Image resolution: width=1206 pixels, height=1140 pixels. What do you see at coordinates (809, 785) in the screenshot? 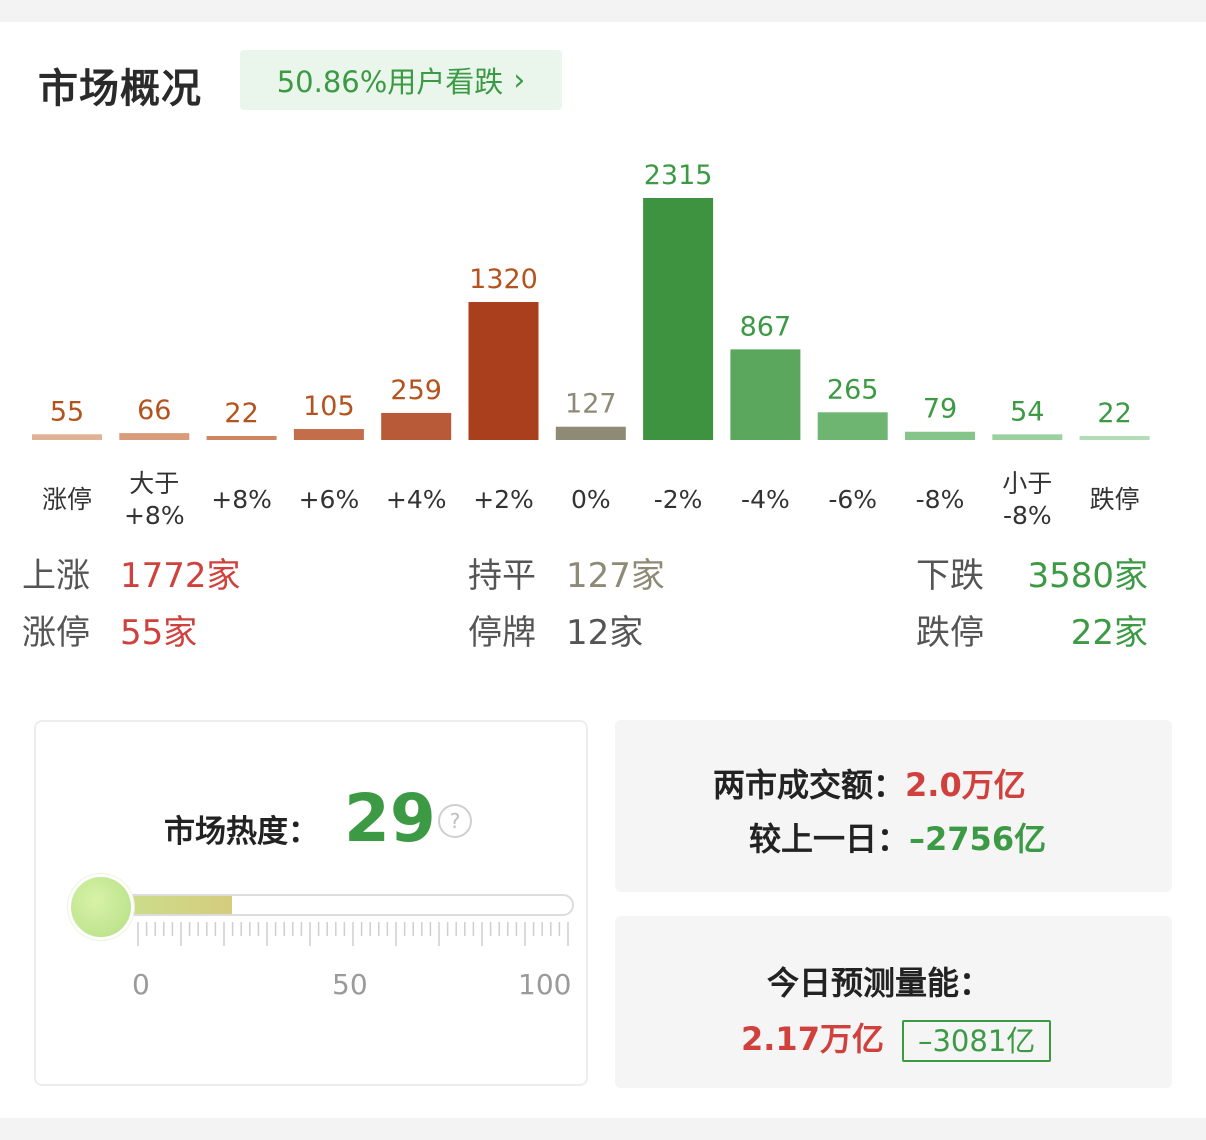
I see `turnover-label: 两市成交额：` at bounding box center [809, 785].